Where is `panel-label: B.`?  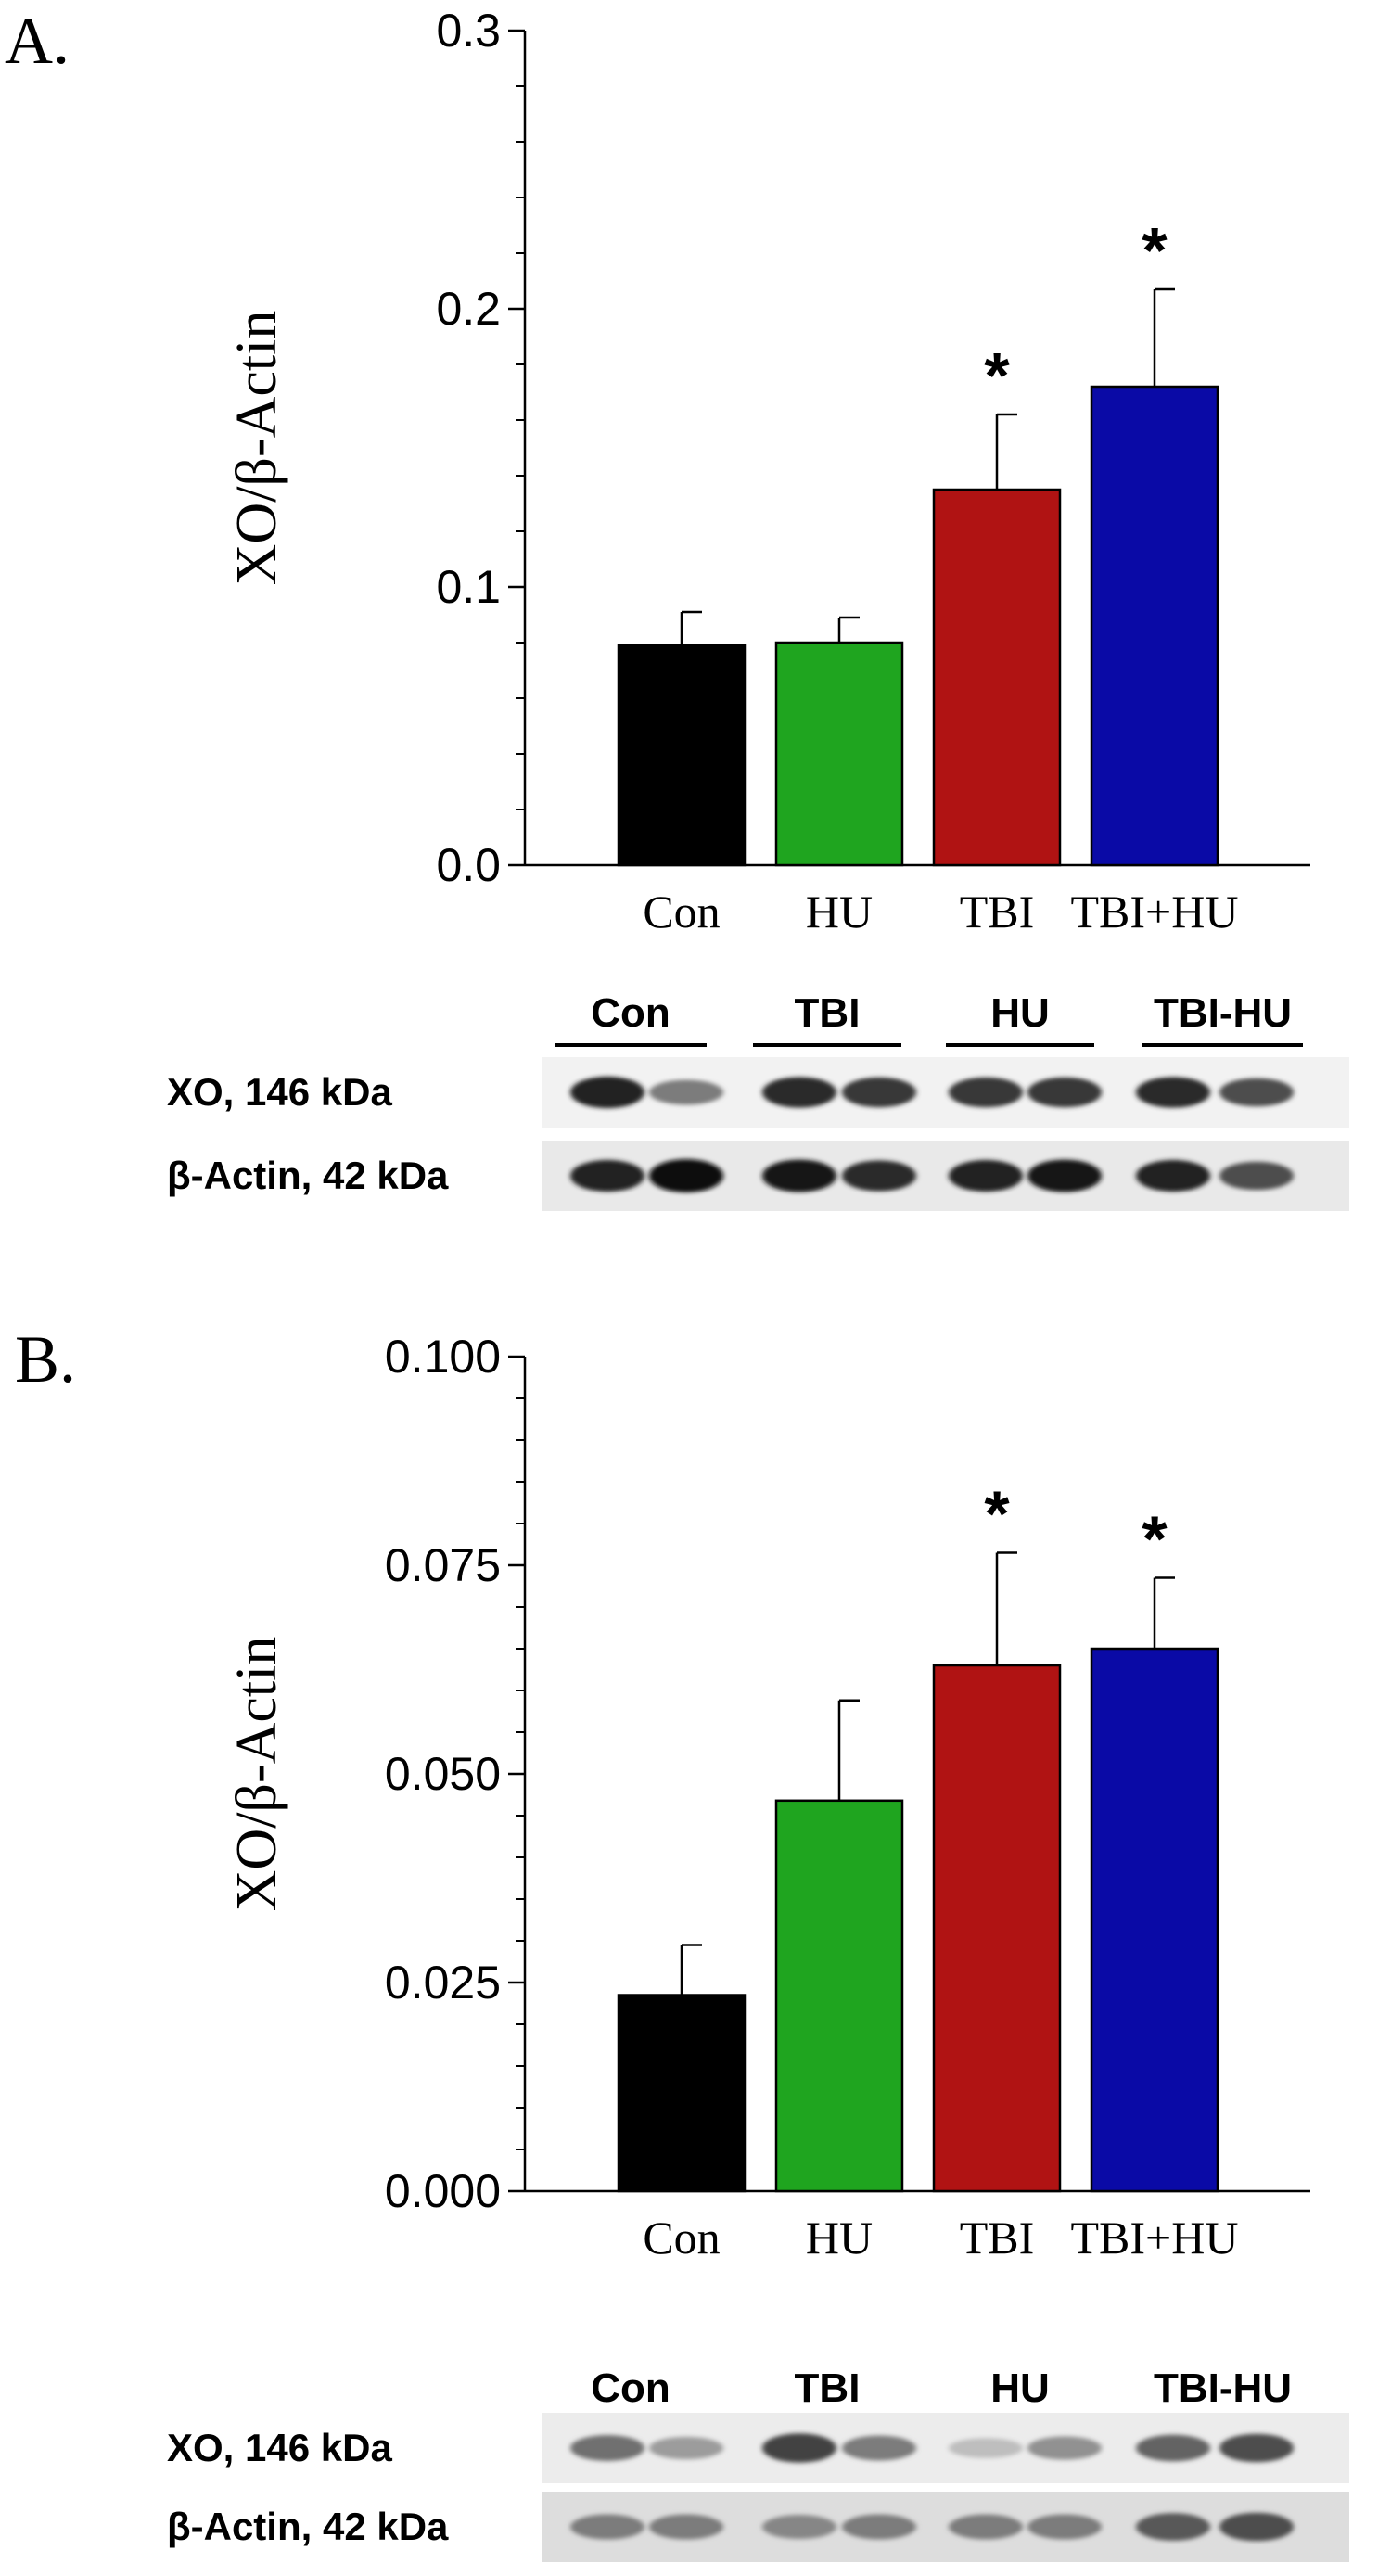
panel-label: B. is located at coordinates (45, 1359).